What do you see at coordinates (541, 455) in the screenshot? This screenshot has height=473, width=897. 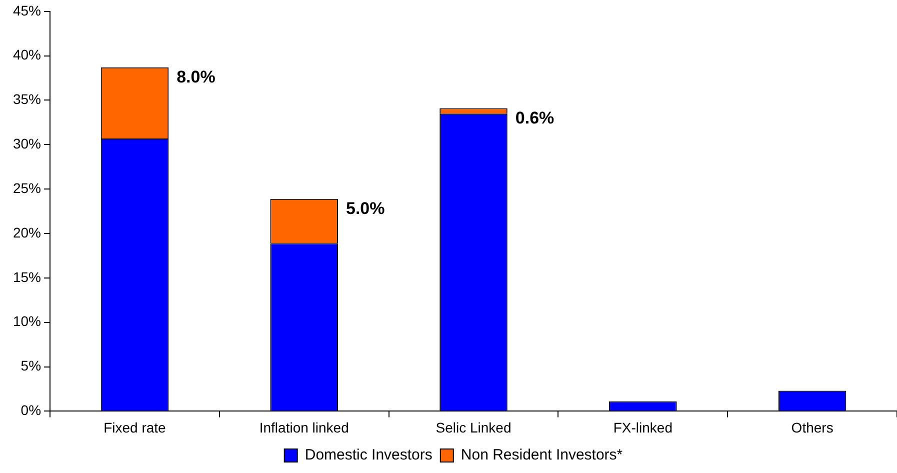 I see `legend-label: Non Resident Investors*` at bounding box center [541, 455].